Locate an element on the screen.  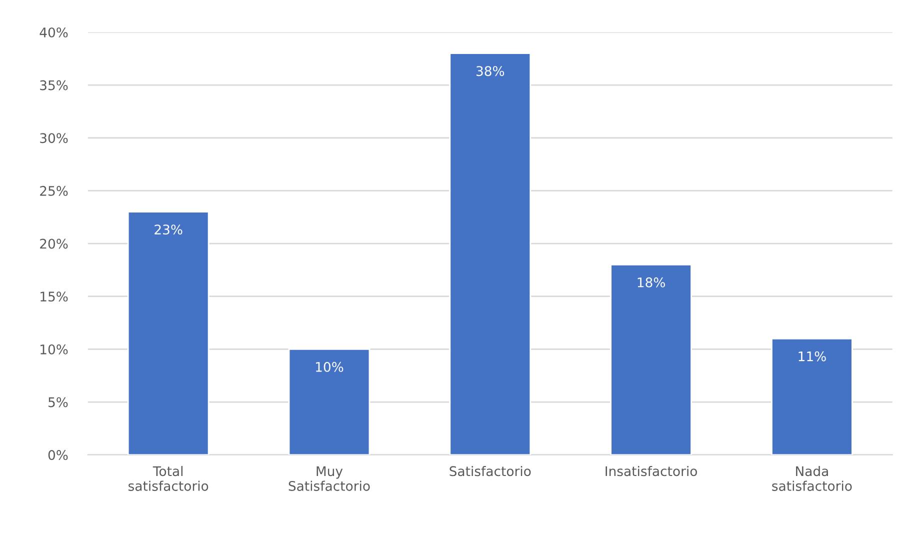
x-tick-label: Muy Satisfactorio is located at coordinates (329, 478).